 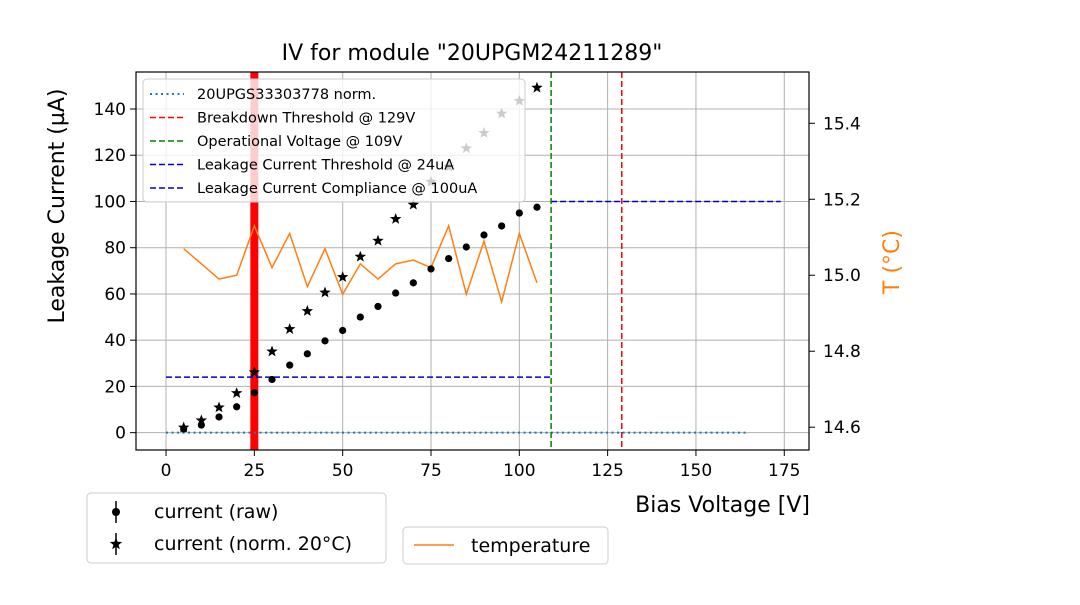 I want to click on y2-axis-label: T (°C), so click(x=892, y=262).